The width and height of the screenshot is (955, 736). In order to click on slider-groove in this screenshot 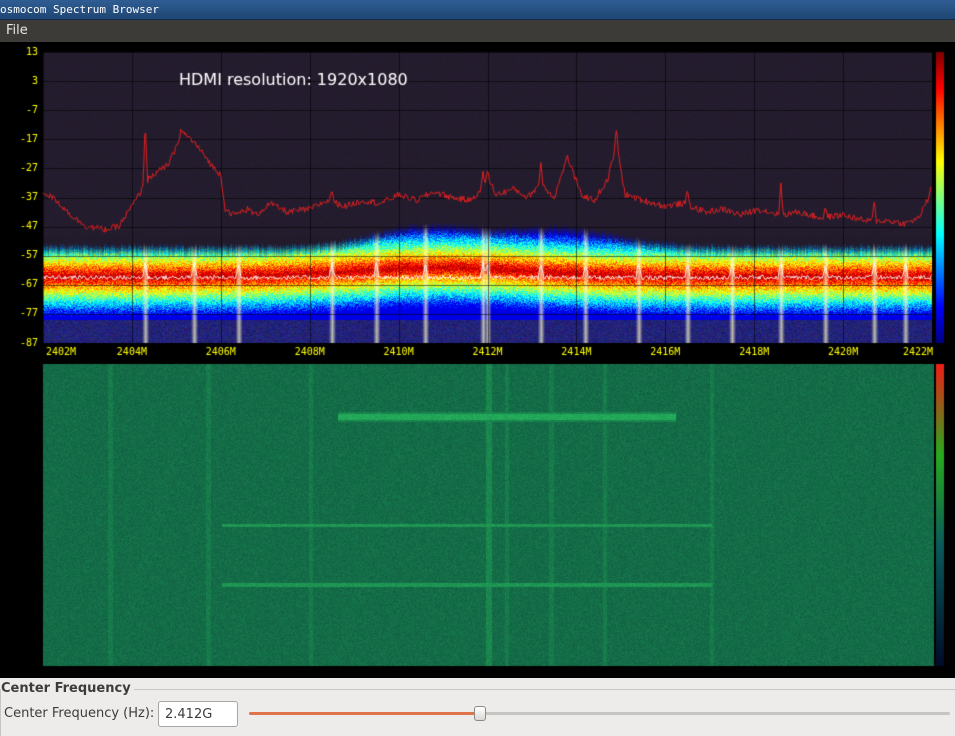, I will do `click(599, 713)`.